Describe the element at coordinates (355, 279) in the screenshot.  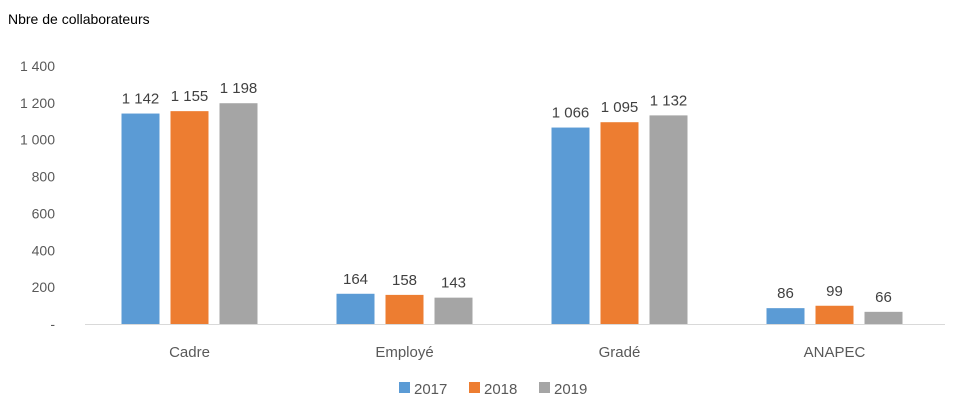
I see `data-label: 164` at that location.